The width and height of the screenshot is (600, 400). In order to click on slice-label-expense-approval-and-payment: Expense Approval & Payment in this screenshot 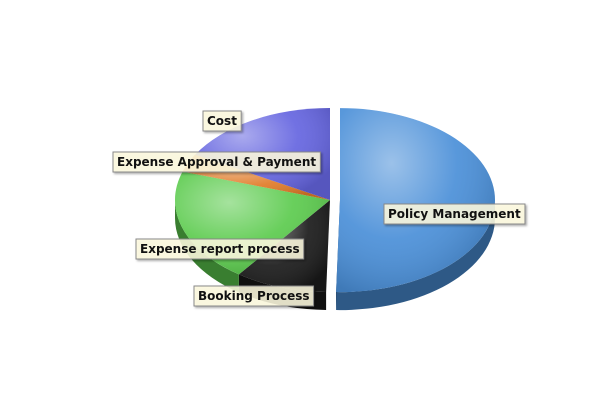, I will do `click(216, 162)`.